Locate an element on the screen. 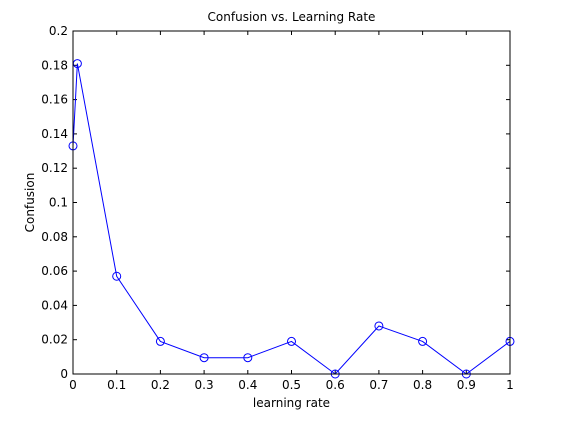 The width and height of the screenshot is (561, 424). y-tick-label: 0.04 is located at coordinates (54, 305).